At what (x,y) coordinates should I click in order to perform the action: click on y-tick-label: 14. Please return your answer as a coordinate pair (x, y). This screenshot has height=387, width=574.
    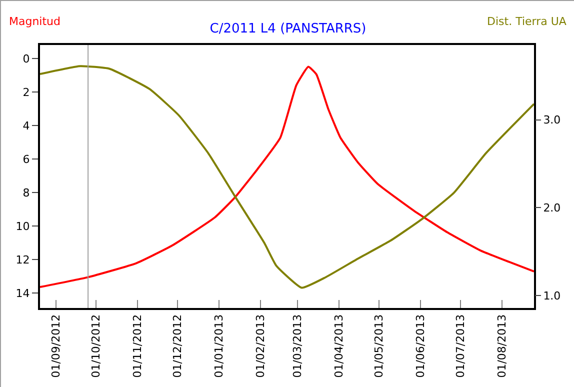
    Looking at the image, I should click on (23, 293).